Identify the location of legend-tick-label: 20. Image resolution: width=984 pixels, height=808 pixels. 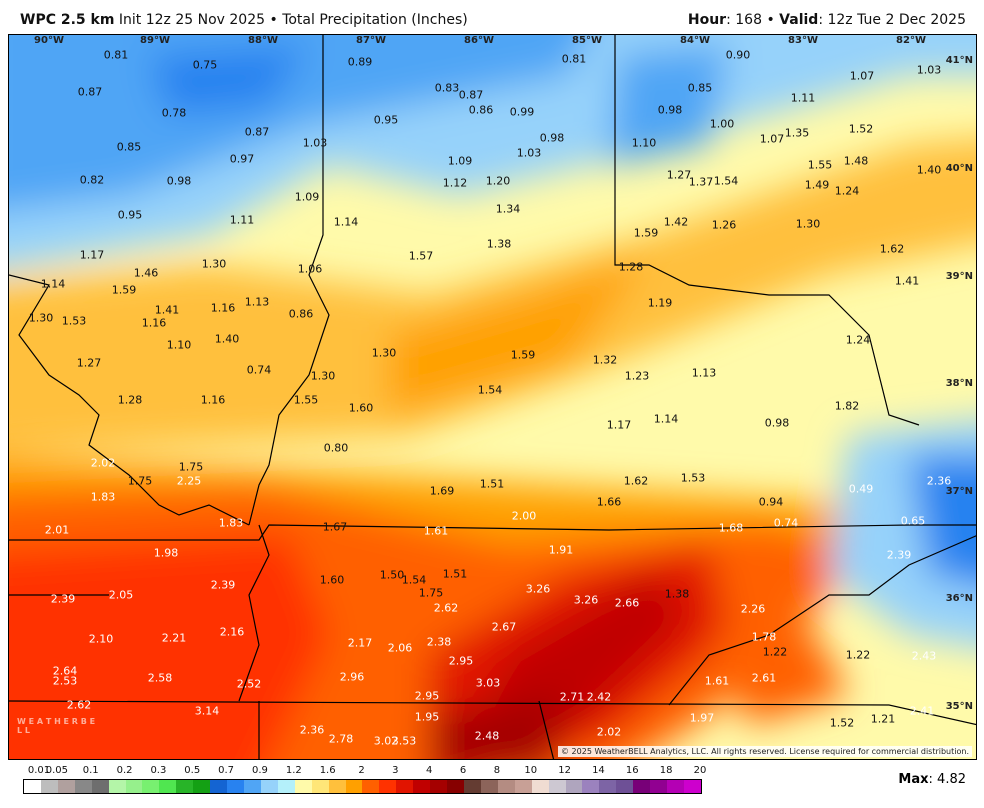
(700, 770).